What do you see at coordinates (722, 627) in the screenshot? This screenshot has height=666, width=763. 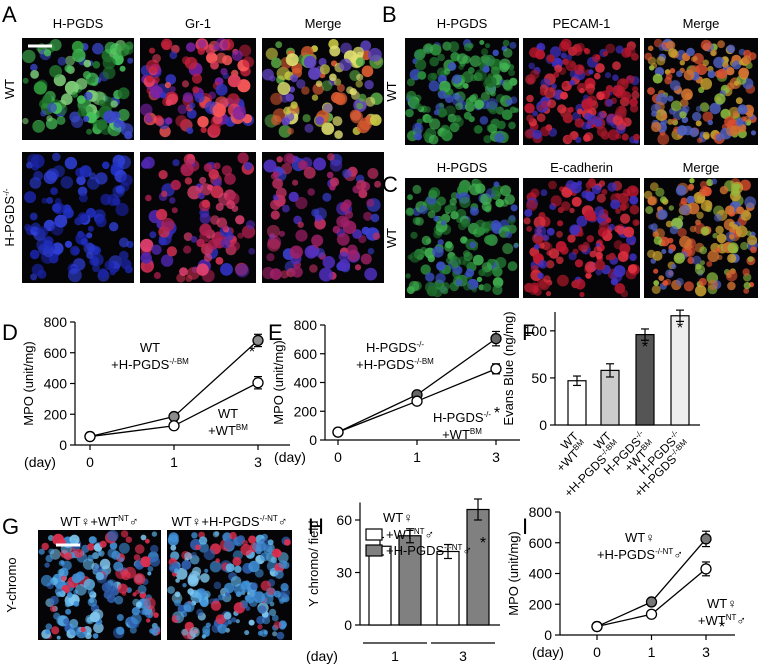 I see `significance-mark: *` at bounding box center [722, 627].